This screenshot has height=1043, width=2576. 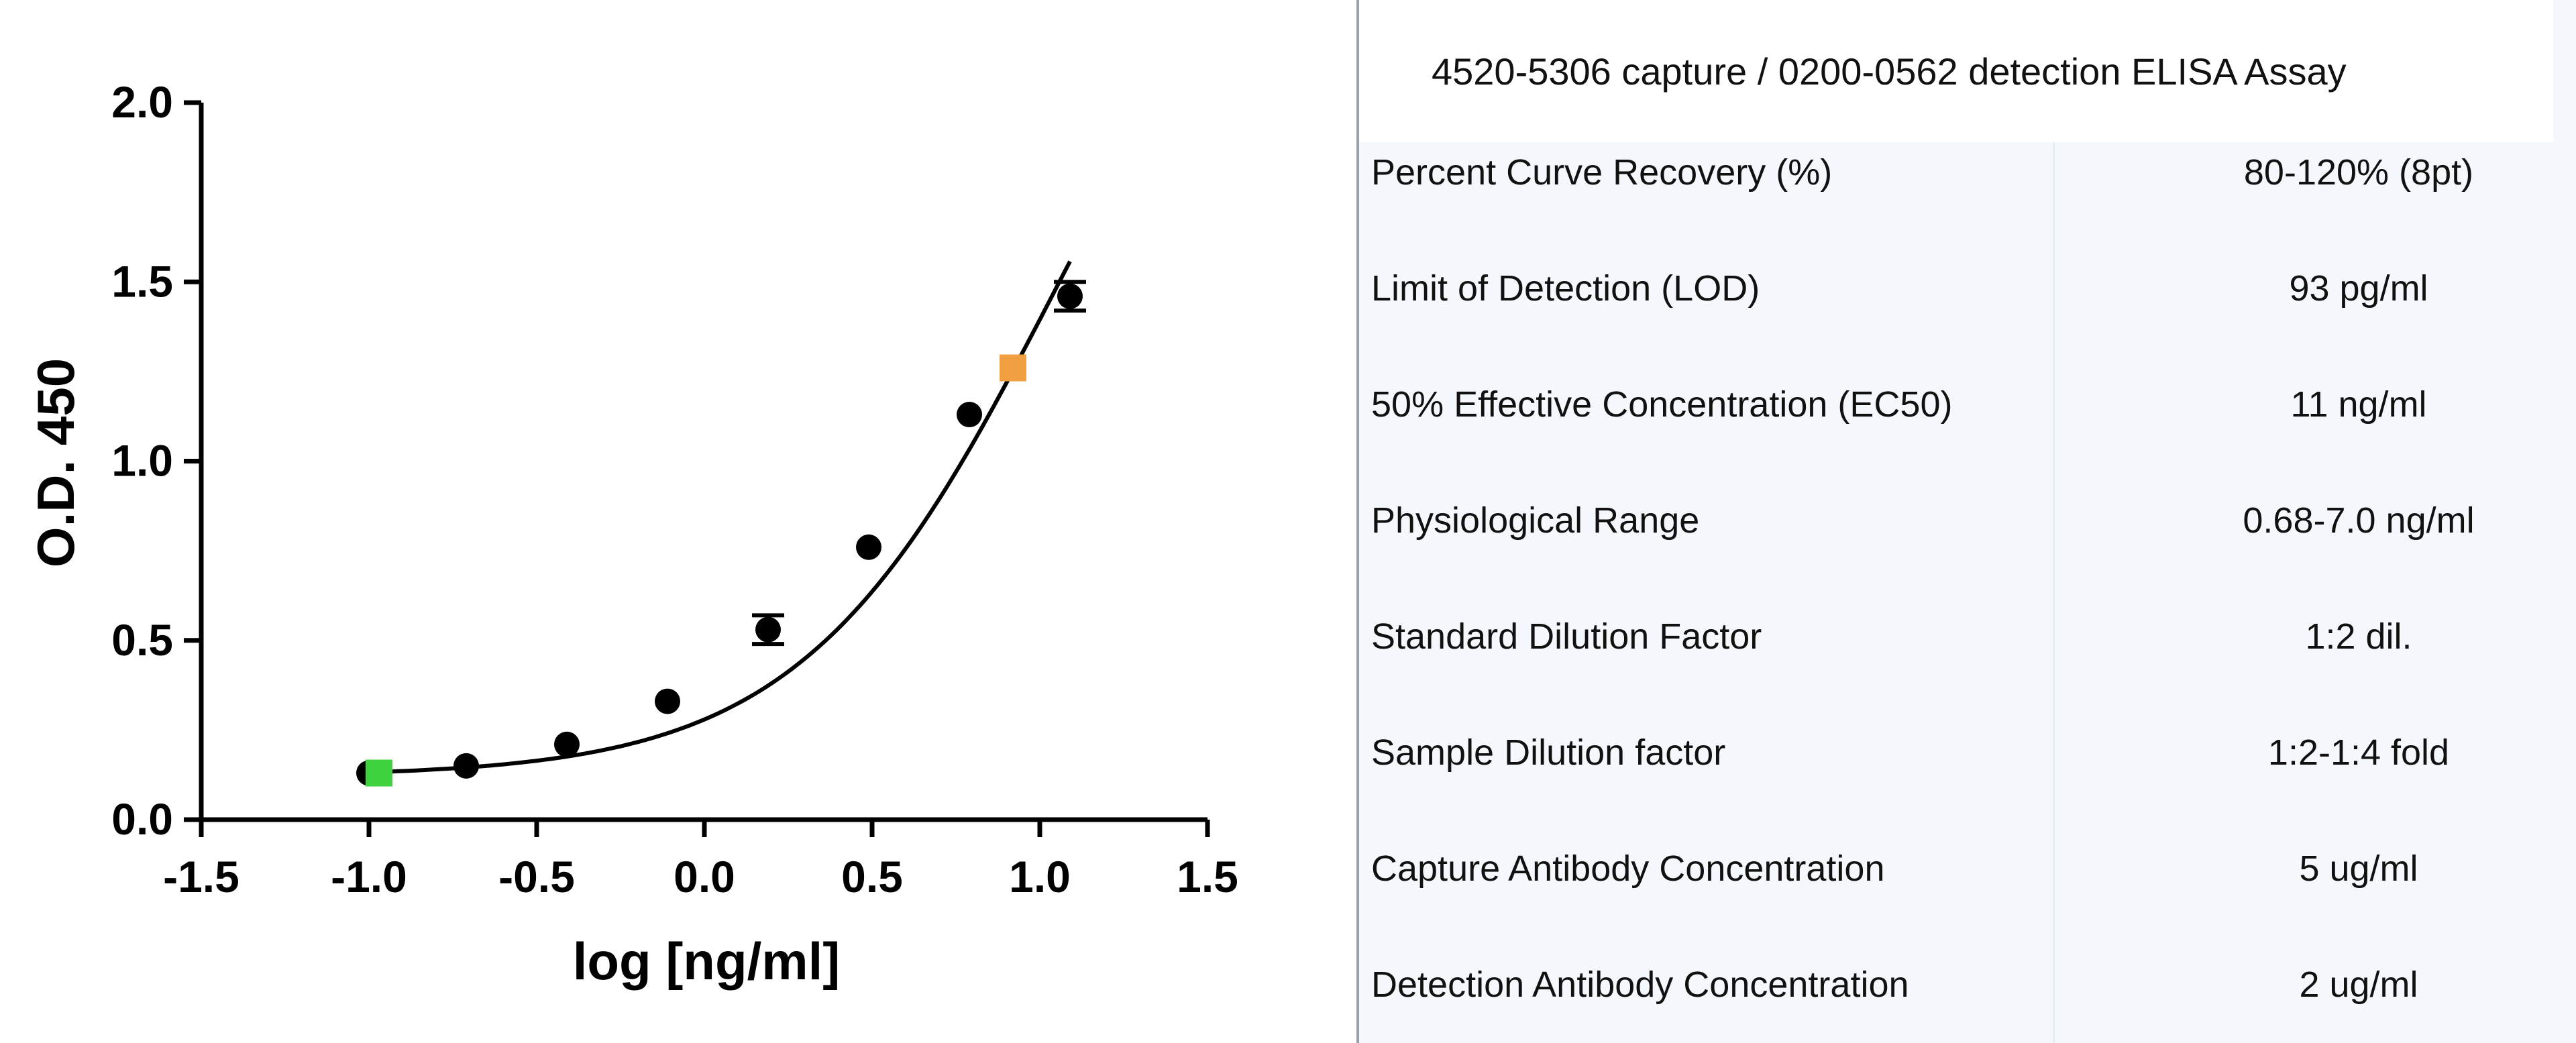 I want to click on spec-value: 80-120% (8pt), so click(x=2358, y=173).